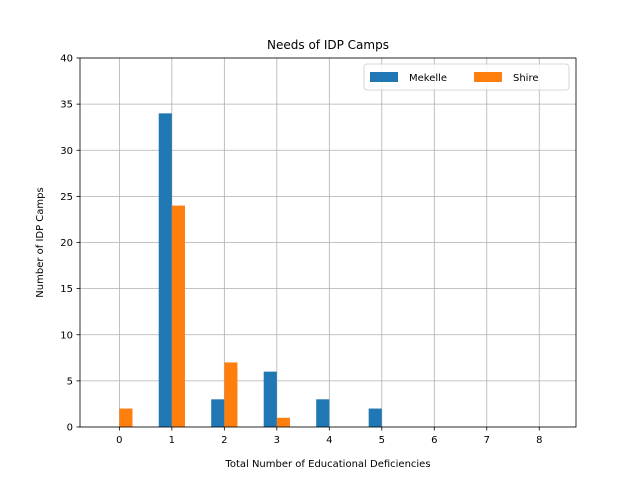 The width and height of the screenshot is (640, 485). I want to click on x-tick-label: 8, so click(539, 440).